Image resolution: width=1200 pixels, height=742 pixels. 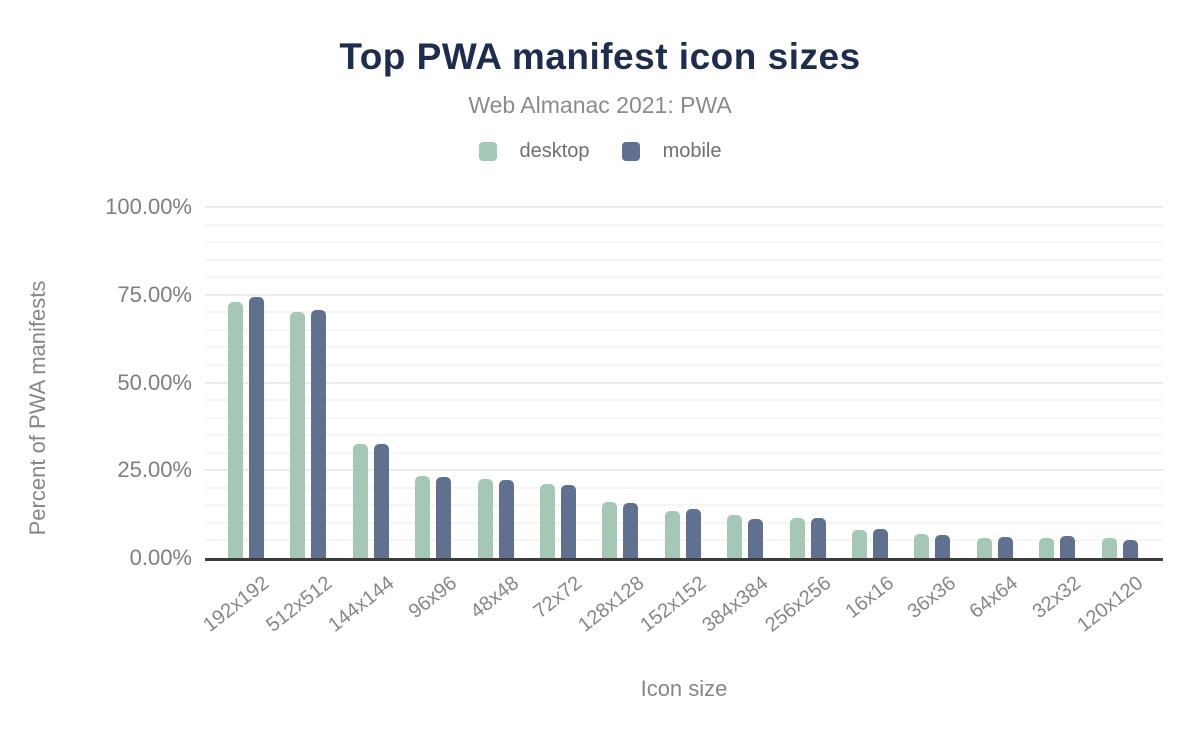 I want to click on bar-mobile-64x64, so click(x=1005, y=547).